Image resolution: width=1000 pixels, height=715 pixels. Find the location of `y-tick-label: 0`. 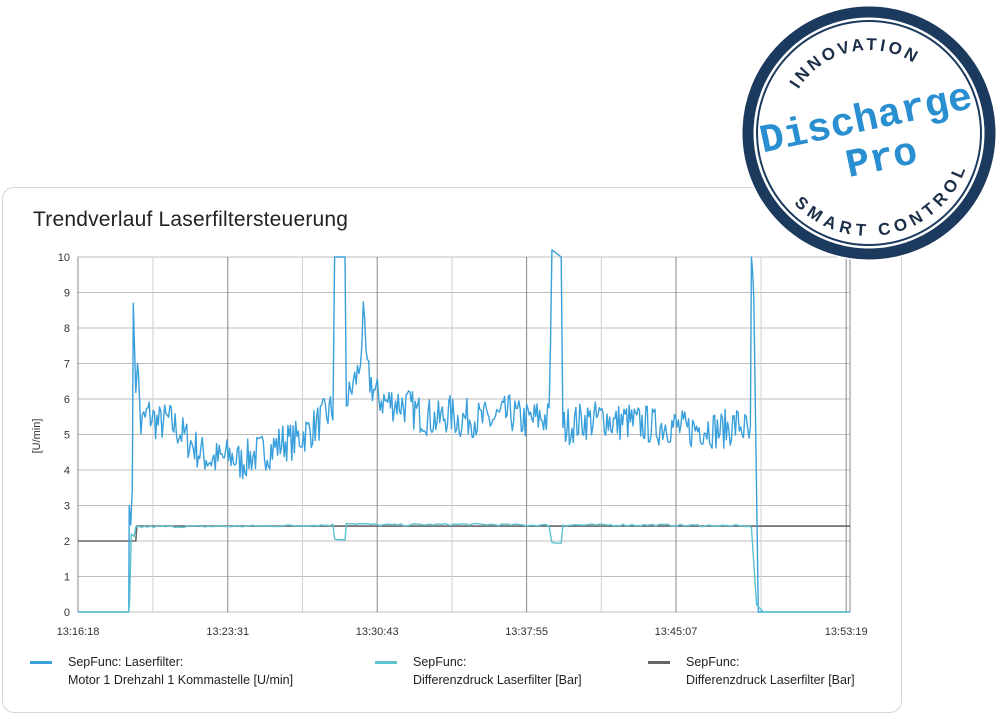

y-tick-label: 0 is located at coordinates (67, 613).